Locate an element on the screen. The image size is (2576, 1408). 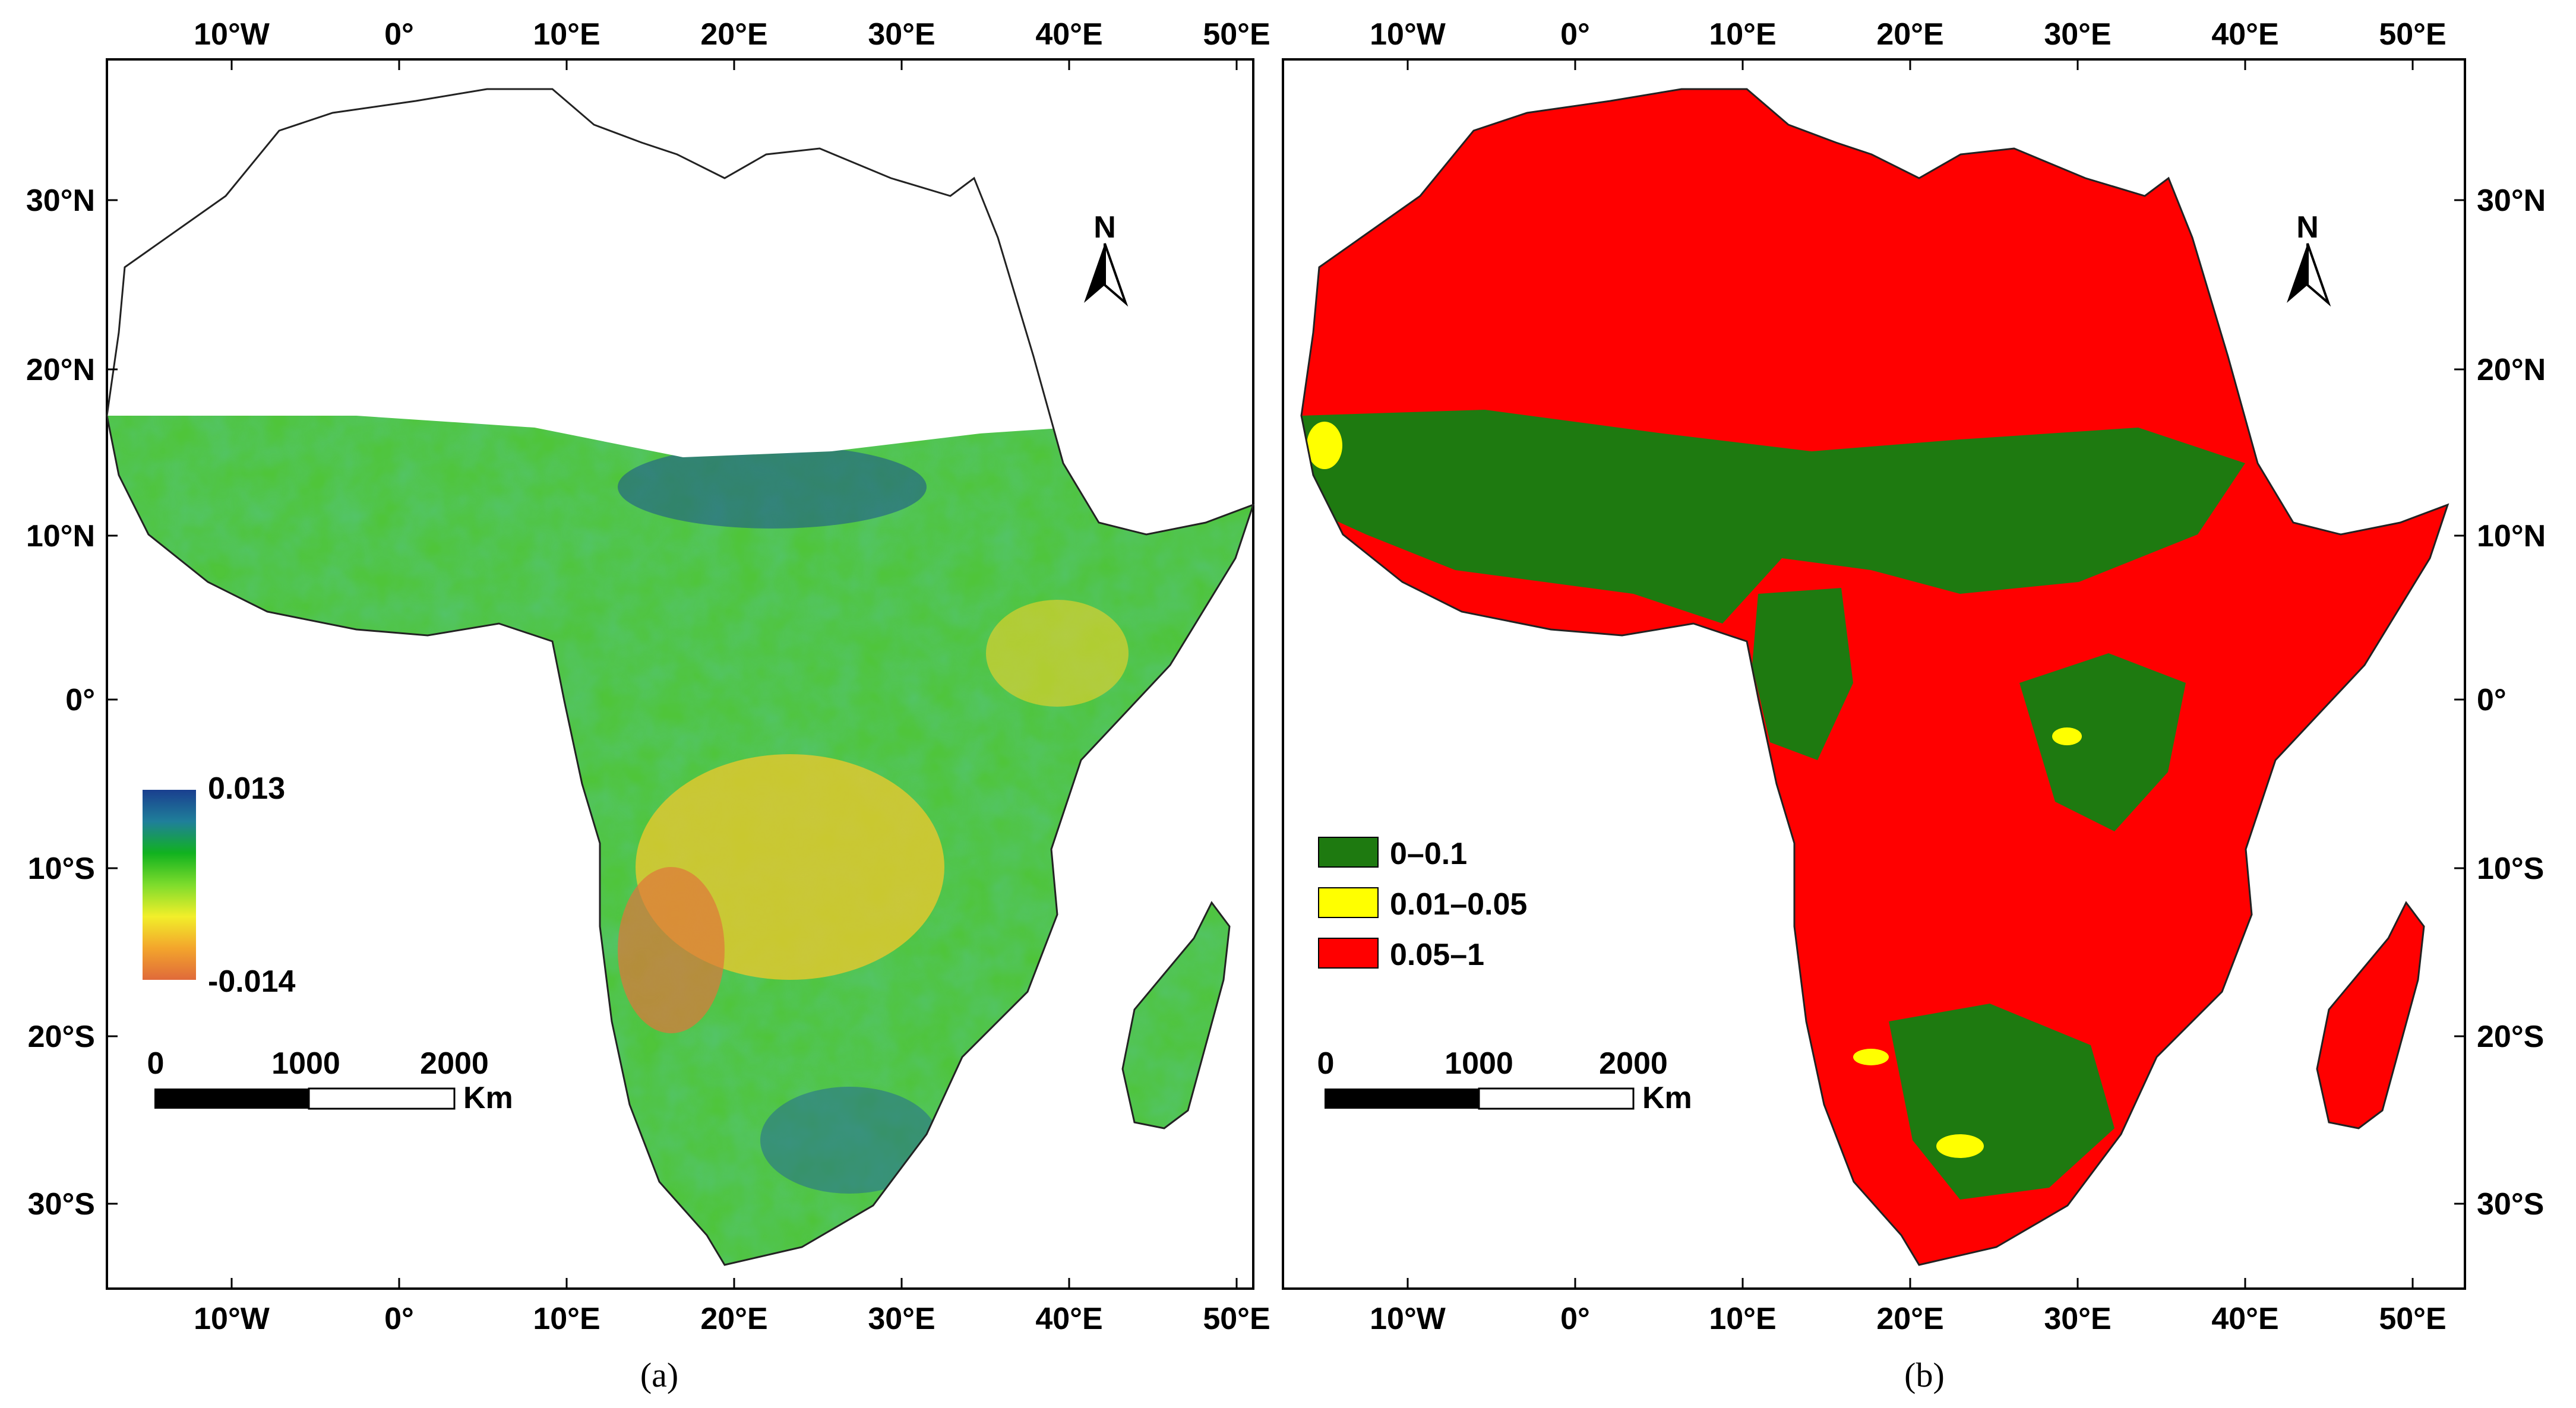
panel_a-lon-top-6: 50°E is located at coordinates (1236, 34).